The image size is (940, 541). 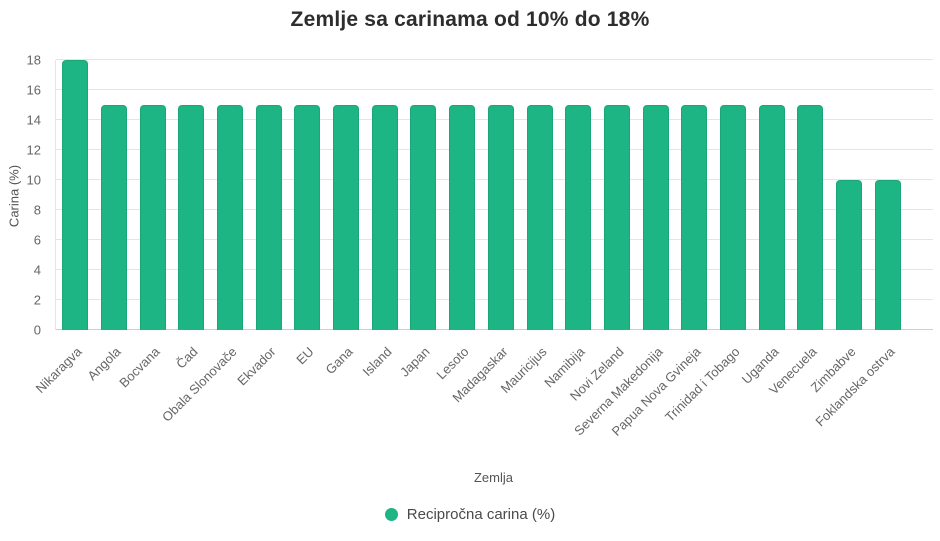 I want to click on bar-papua-nova-gvineja, so click(x=694, y=217).